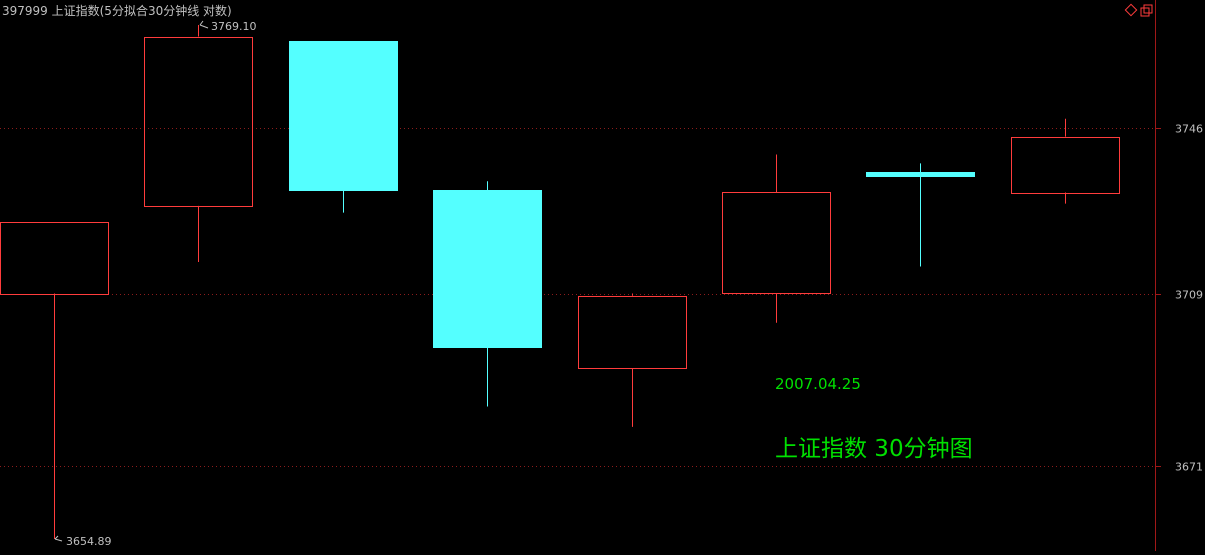 Image resolution: width=1205 pixels, height=555 pixels. What do you see at coordinates (874, 449) in the screenshot?
I see `caption-annotation: 上证指数 30分钟图` at bounding box center [874, 449].